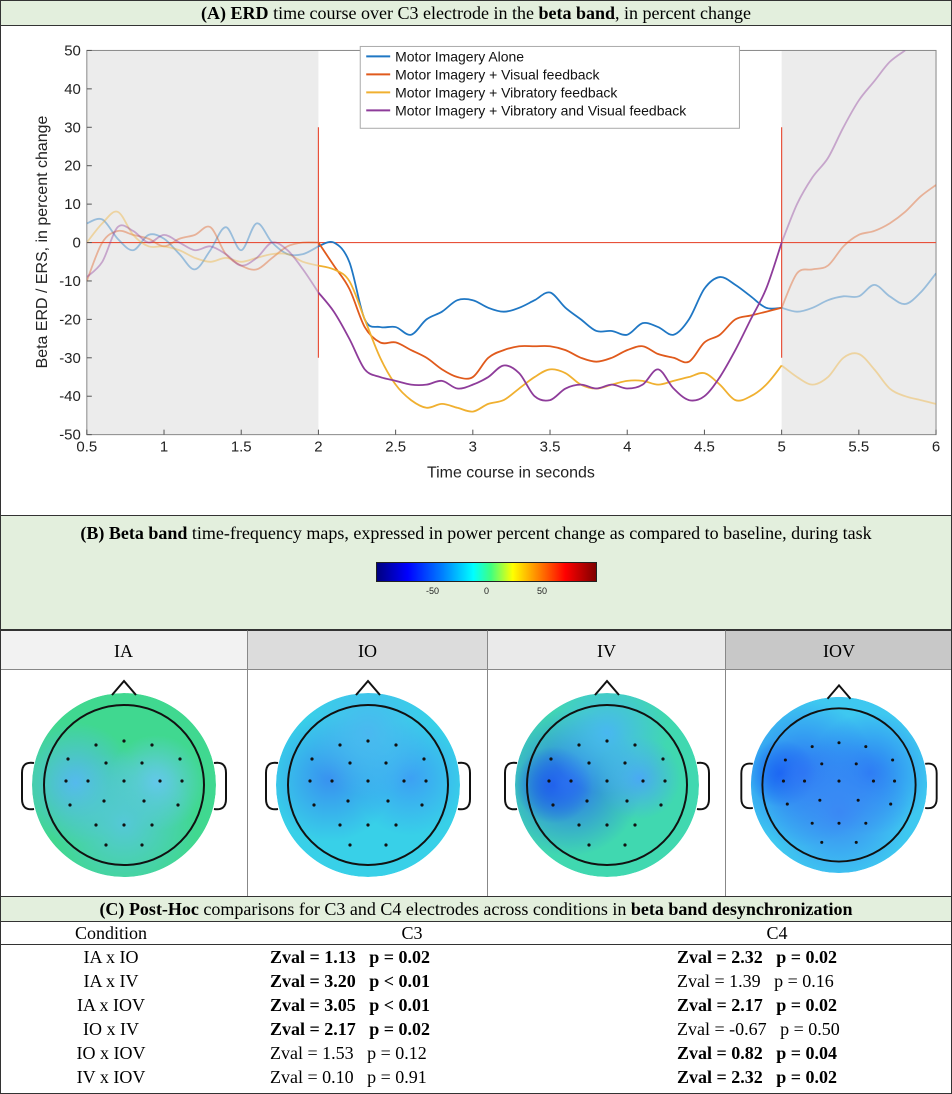  What do you see at coordinates (607, 650) in the screenshot?
I see `condition-label-iv: IV` at bounding box center [607, 650].